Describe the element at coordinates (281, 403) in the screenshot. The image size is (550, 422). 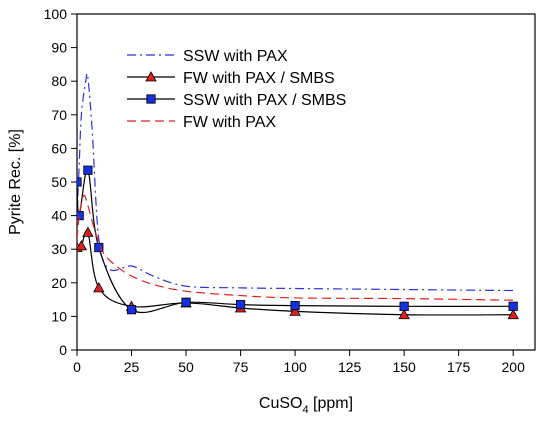
I see `x-axis-title-main: CuSO` at that location.